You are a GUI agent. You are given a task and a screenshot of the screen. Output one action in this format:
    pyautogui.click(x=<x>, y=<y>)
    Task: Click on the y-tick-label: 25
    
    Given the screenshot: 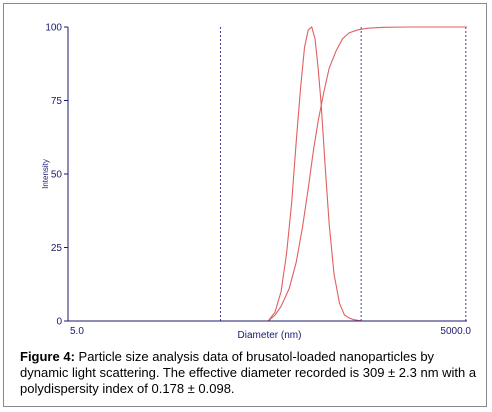 What is the action you would take?
    pyautogui.click(x=57, y=248)
    